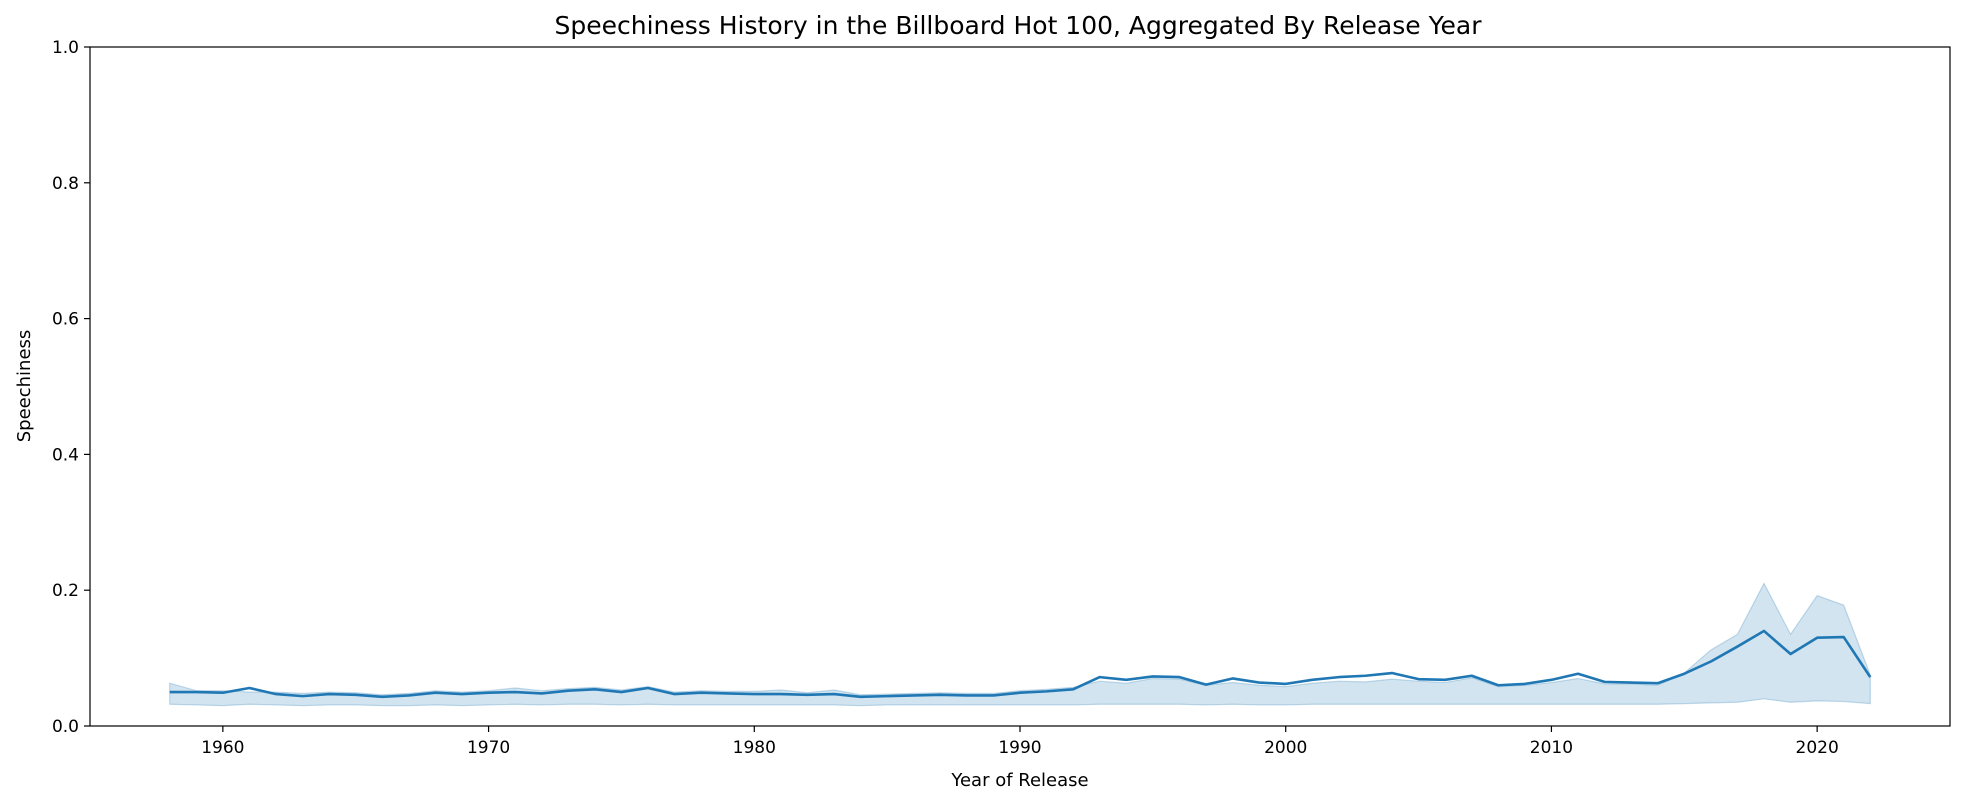 The image size is (1966, 804). What do you see at coordinates (222, 748) in the screenshot?
I see `x-tick-label: 1960` at bounding box center [222, 748].